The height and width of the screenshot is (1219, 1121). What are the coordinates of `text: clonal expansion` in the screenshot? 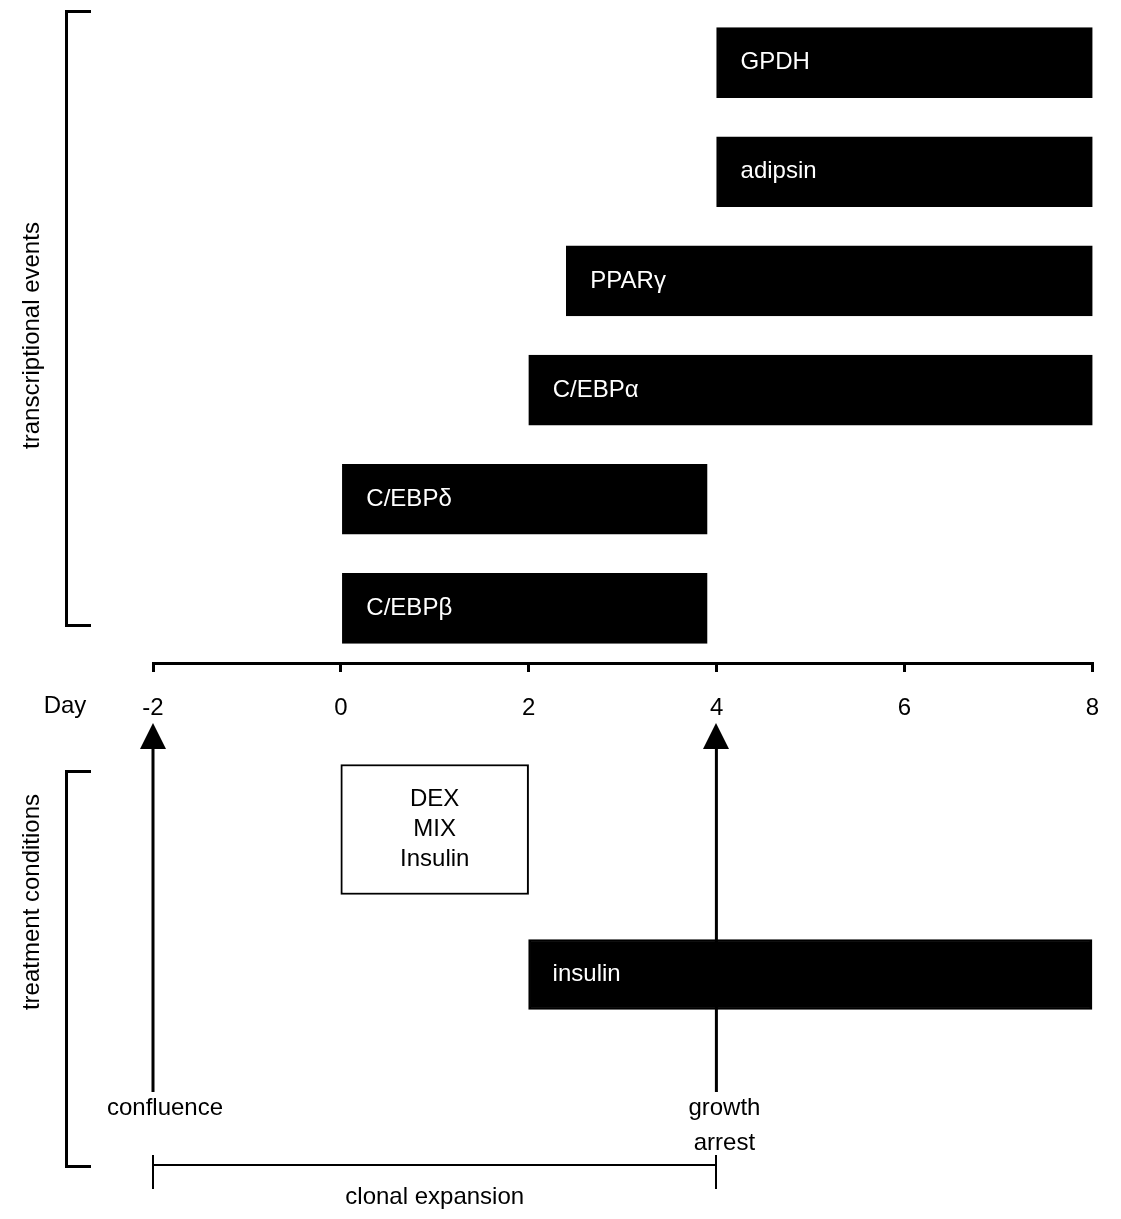 It's located at (435, 1195).